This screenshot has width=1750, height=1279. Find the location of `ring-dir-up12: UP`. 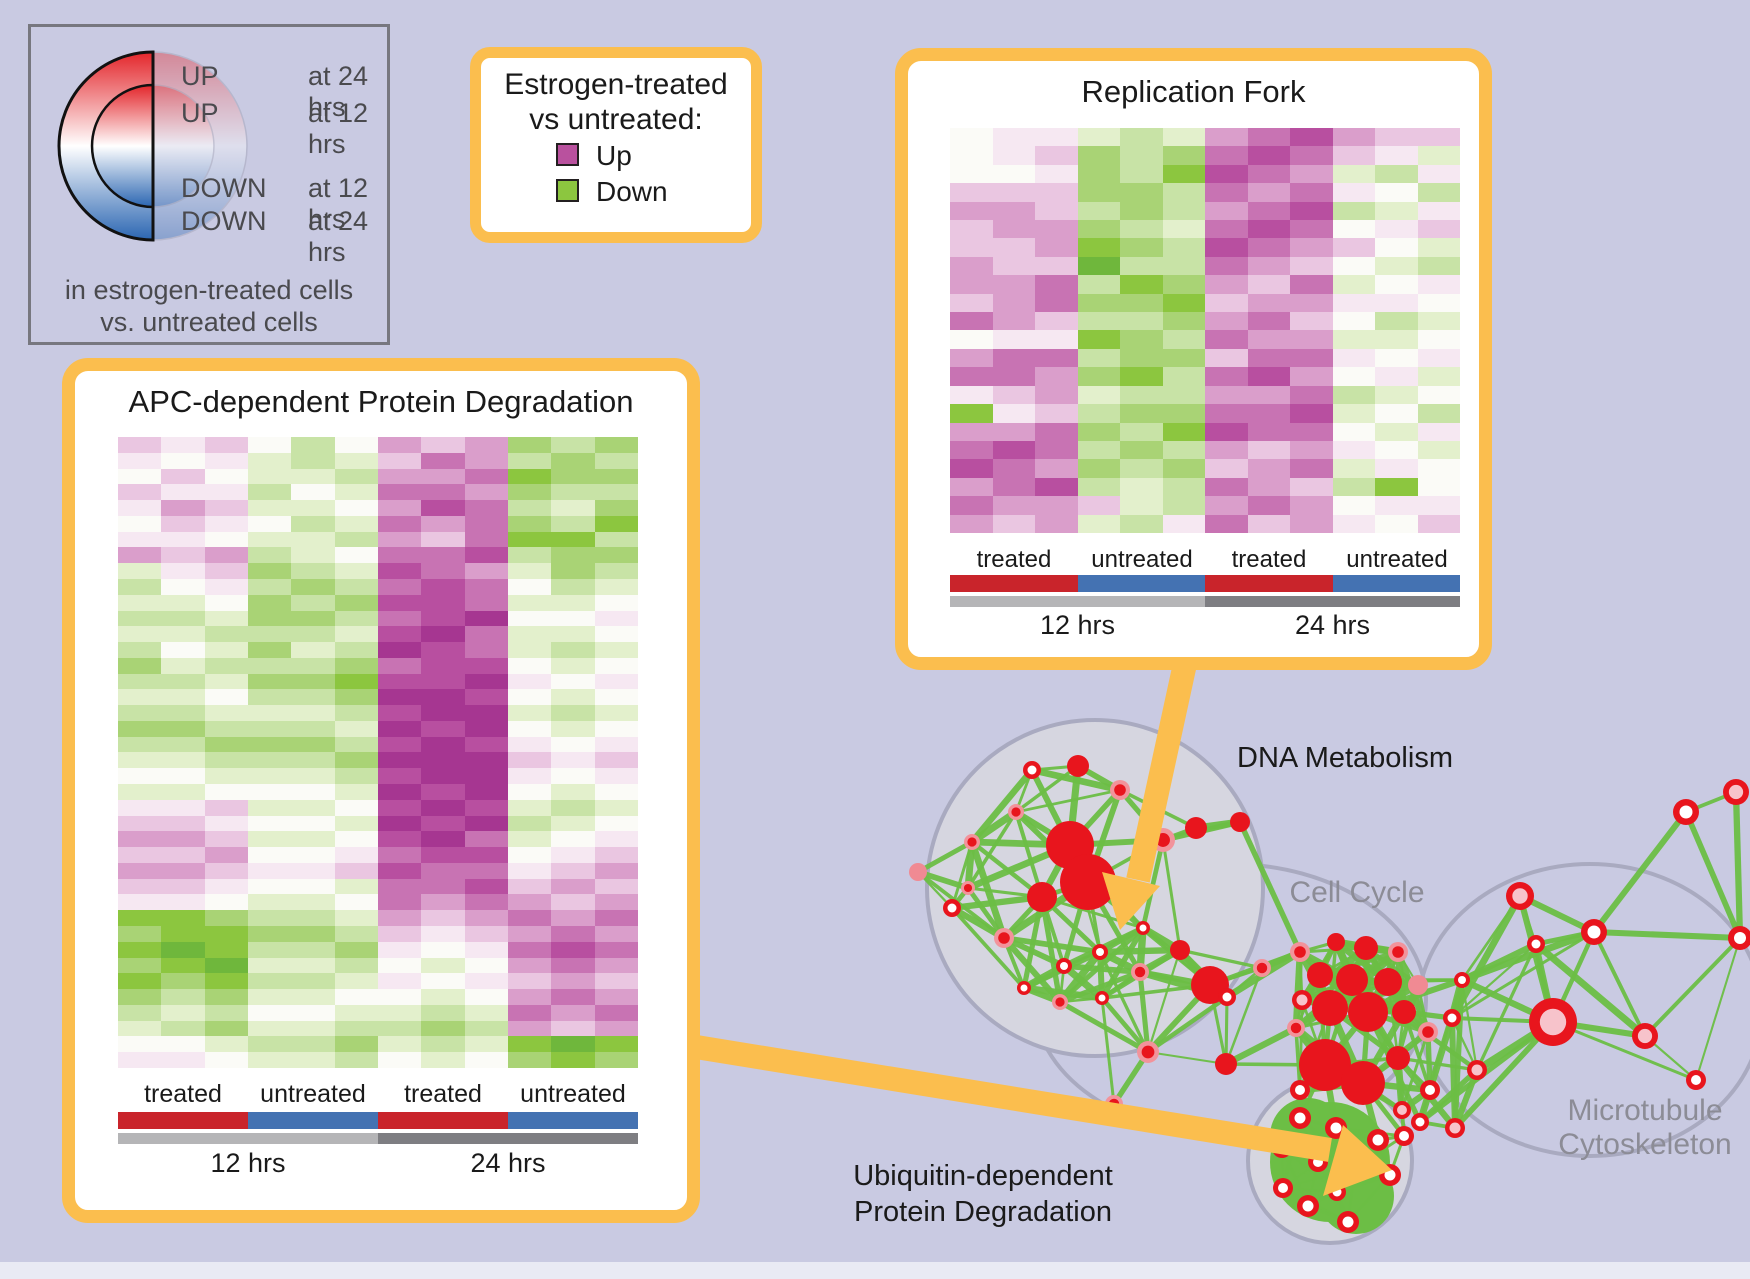

ring-dir-up12: UP is located at coordinates (200, 113).